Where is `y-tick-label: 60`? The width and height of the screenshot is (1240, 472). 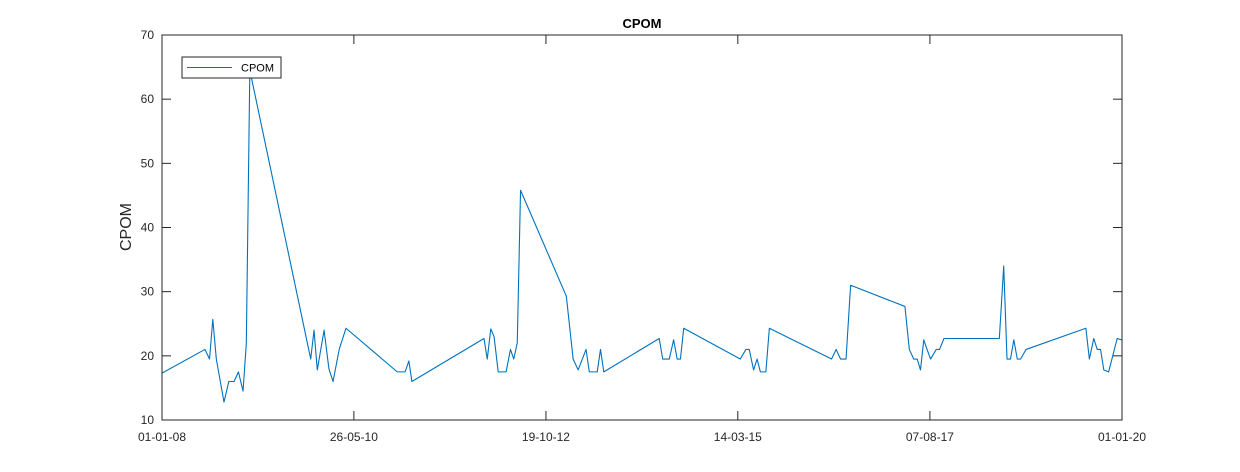
y-tick-label: 60 is located at coordinates (148, 99).